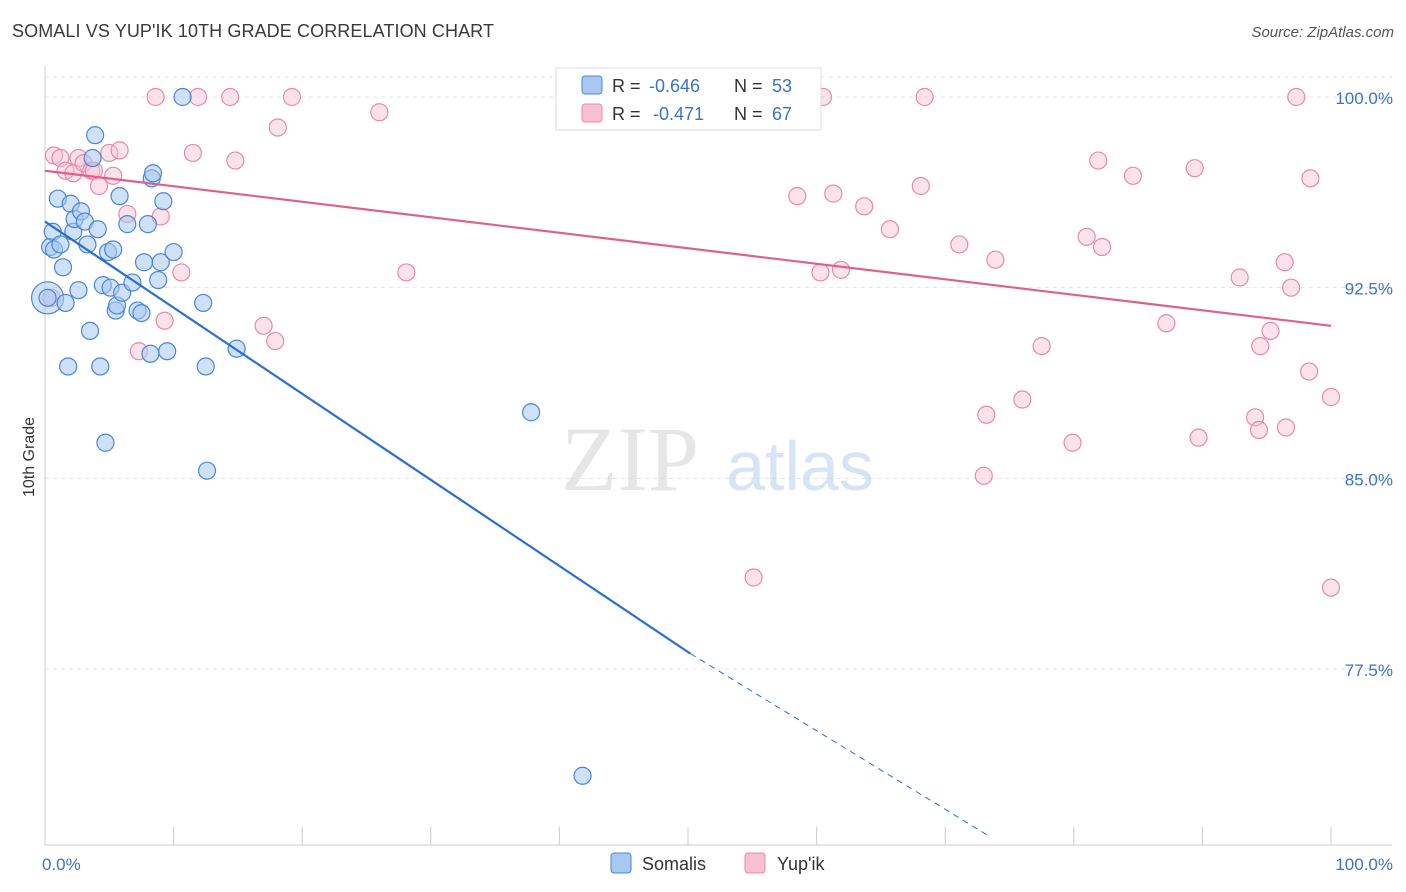 This screenshot has width=1406, height=892. What do you see at coordinates (717, 459) in the screenshot?
I see `watermark: ZIP atlas` at bounding box center [717, 459].